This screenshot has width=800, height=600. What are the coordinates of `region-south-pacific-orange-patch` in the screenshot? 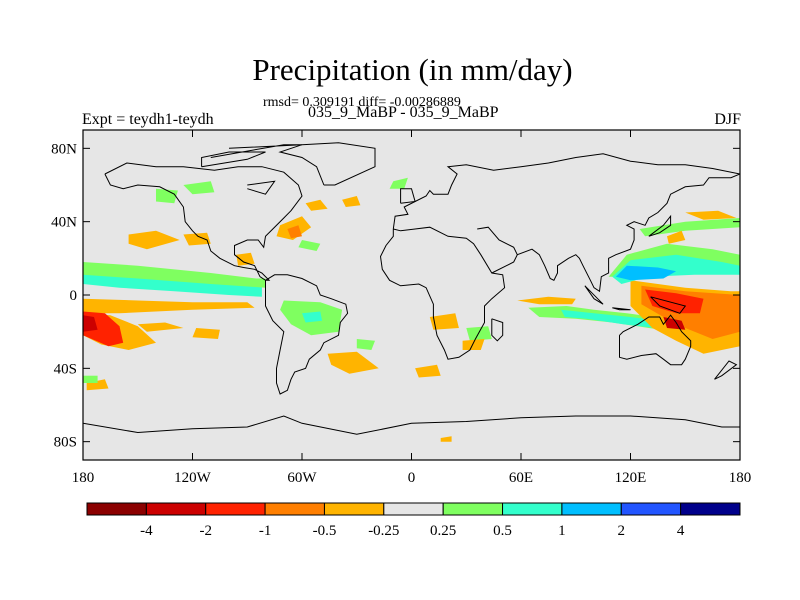 It's located at (206, 333).